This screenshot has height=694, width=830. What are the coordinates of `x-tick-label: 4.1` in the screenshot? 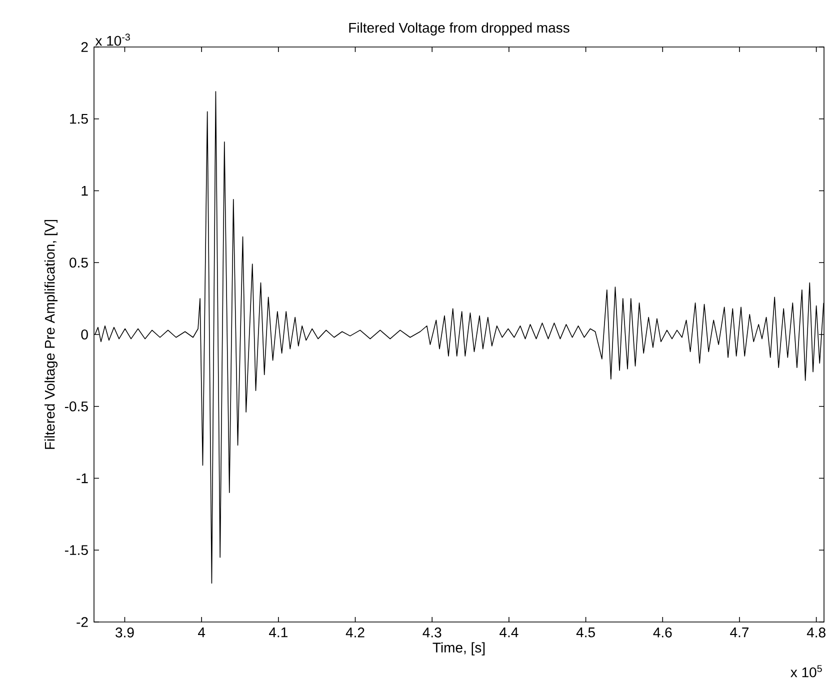 It's located at (278, 633).